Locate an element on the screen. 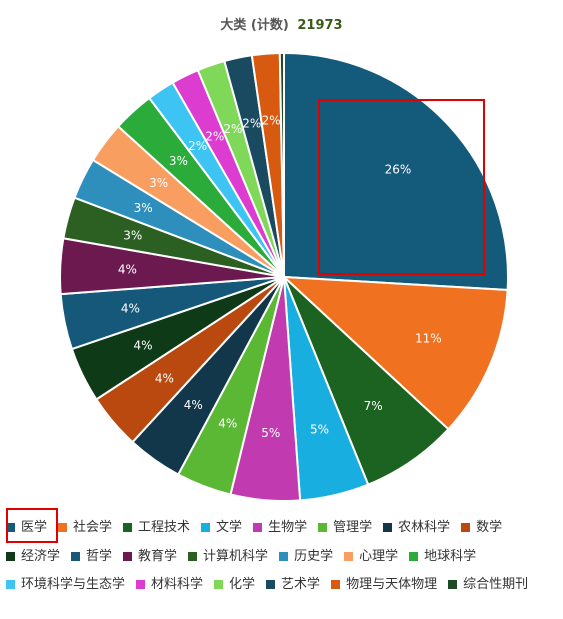 This screenshot has height=619, width=563. legend-item-11: 计算机科学 is located at coordinates (228, 557).